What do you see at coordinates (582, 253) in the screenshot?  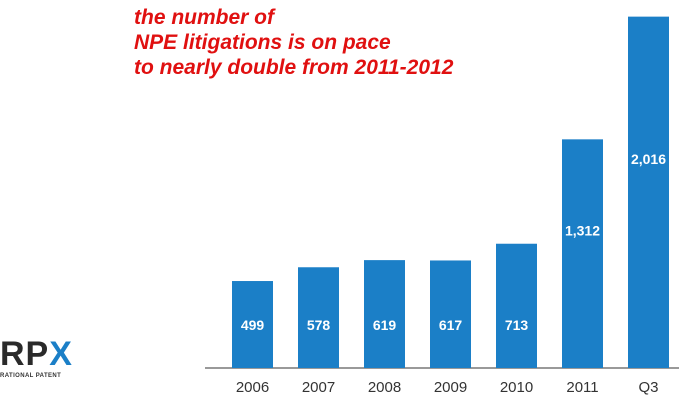 I see `bar-2011` at bounding box center [582, 253].